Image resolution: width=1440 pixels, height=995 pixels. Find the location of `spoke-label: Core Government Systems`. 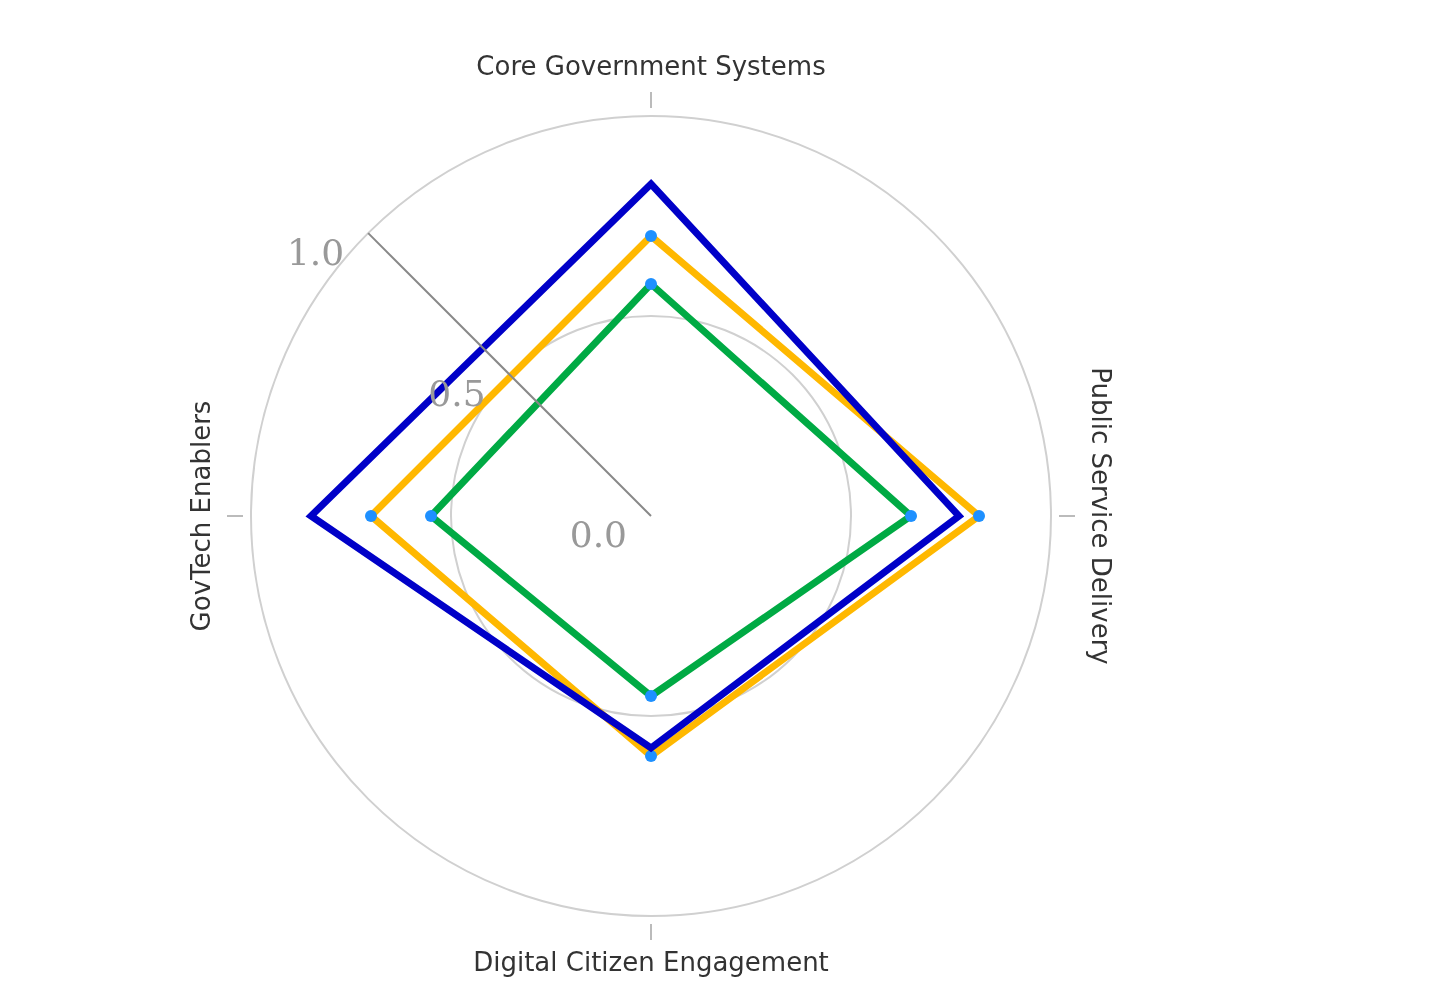

spoke-label: Core Government Systems is located at coordinates (651, 65).